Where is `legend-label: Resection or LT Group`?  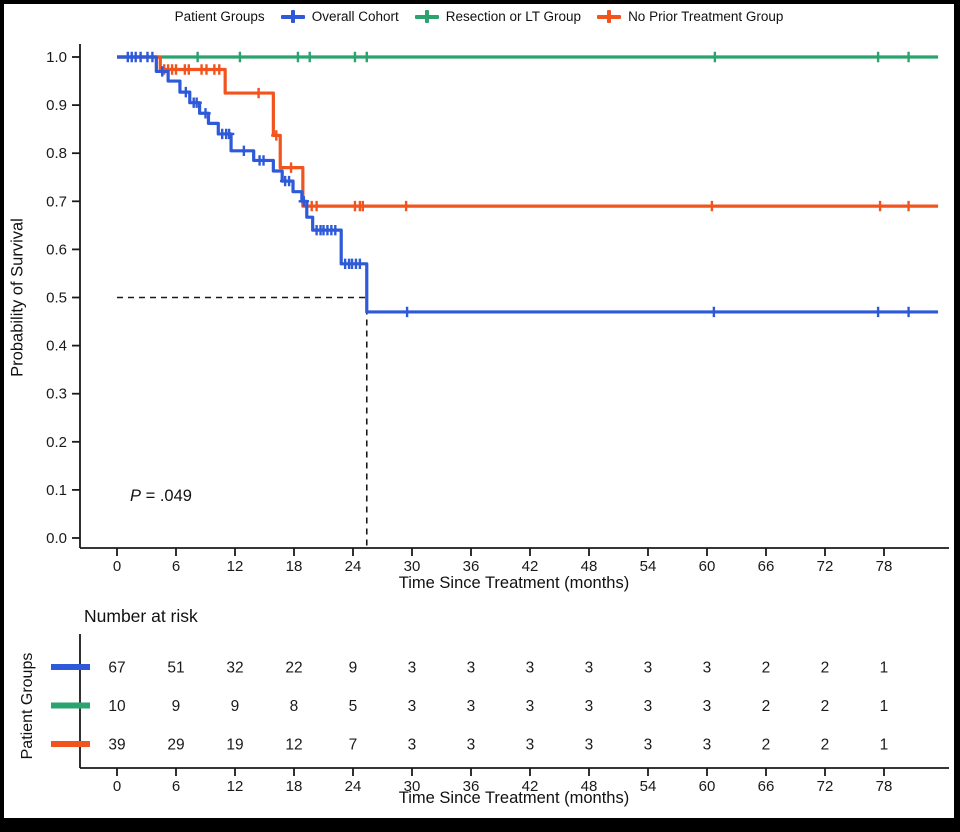
legend-label: Resection or LT Group is located at coordinates (513, 16).